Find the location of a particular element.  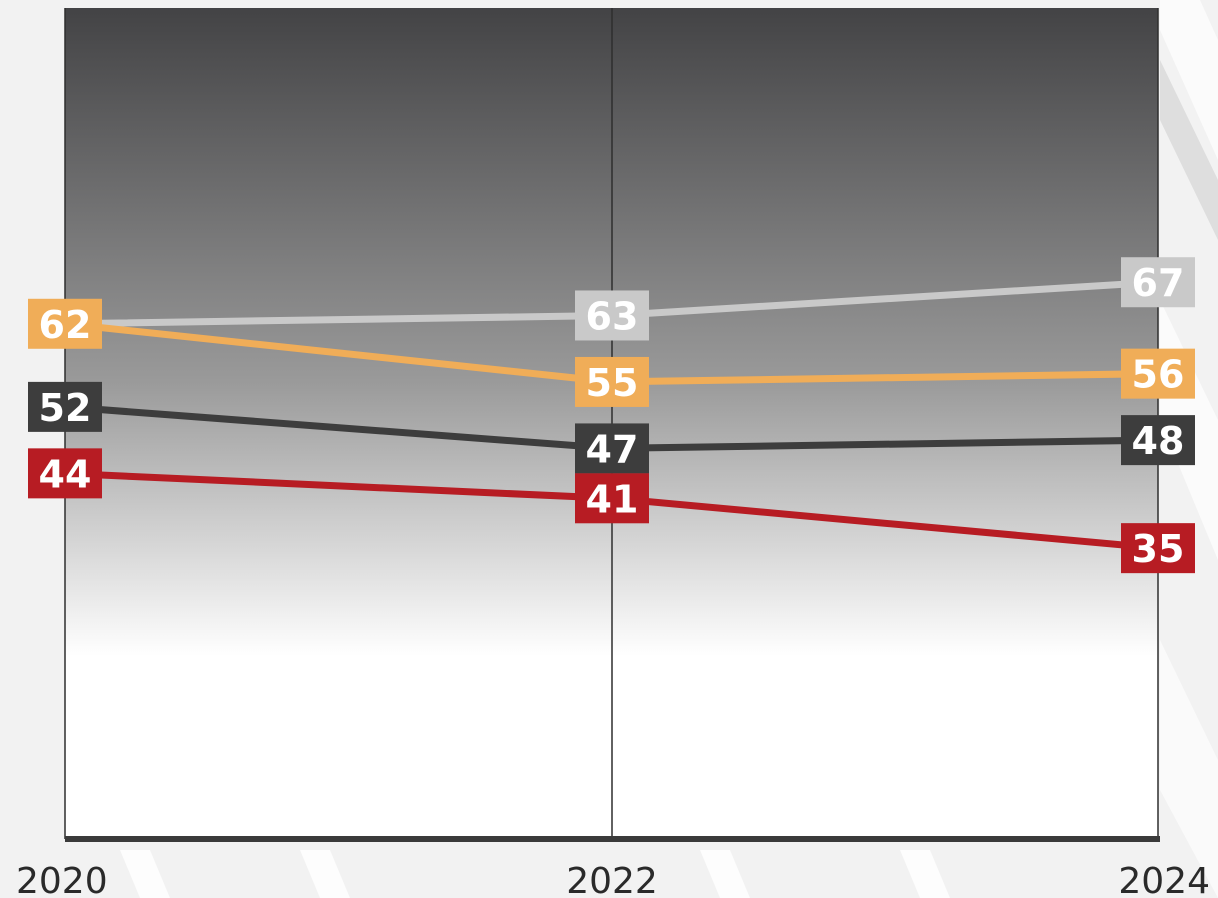

data-label-value: 62 is located at coordinates (65, 325).